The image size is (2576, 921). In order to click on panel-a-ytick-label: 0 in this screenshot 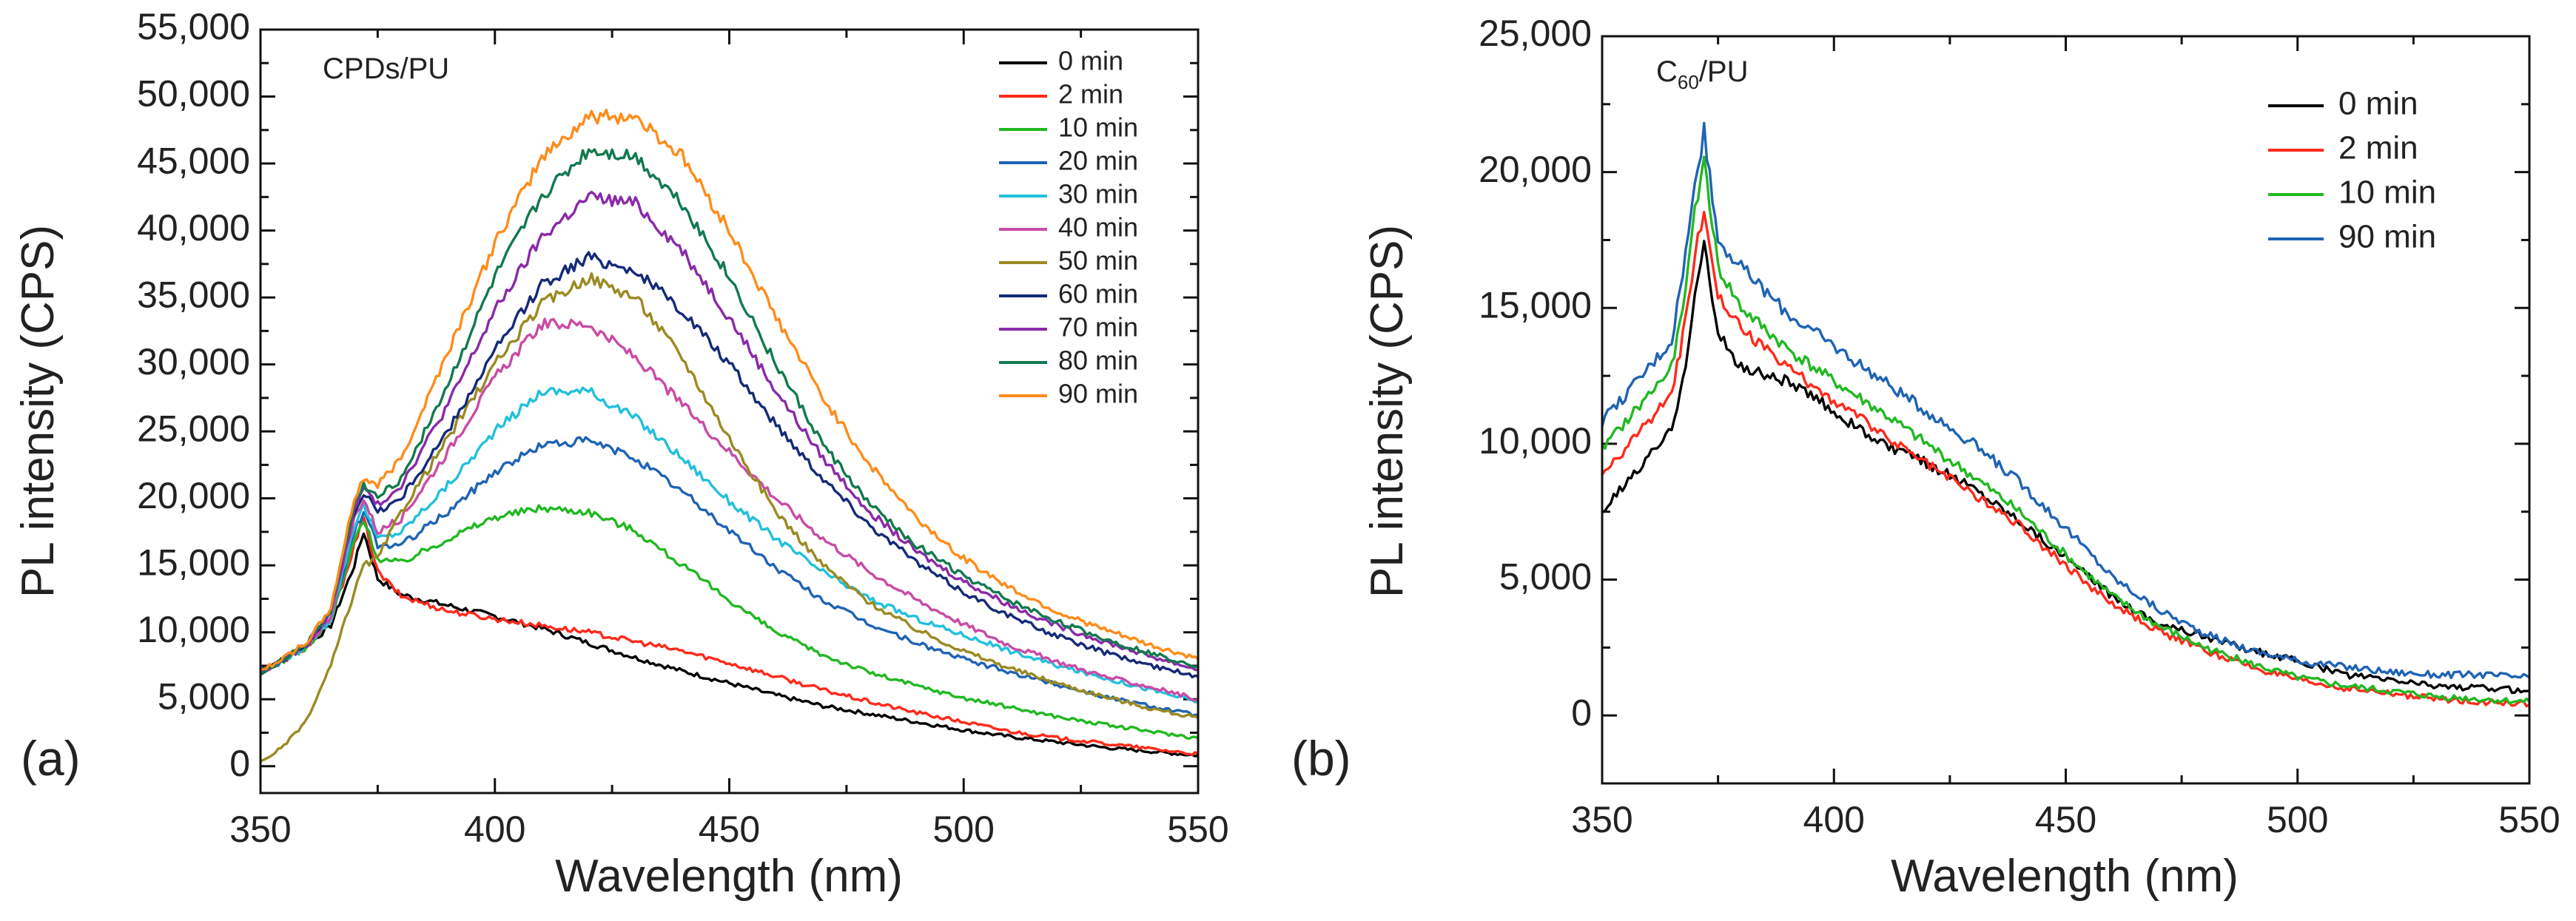, I will do `click(239, 763)`.